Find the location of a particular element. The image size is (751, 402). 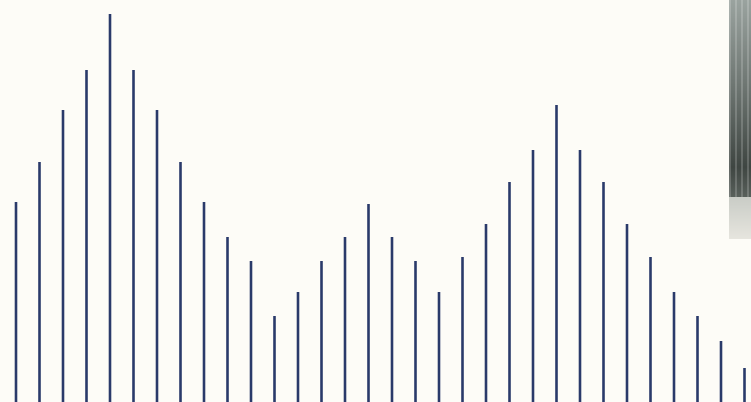

building-ground is located at coordinates (740, 218).